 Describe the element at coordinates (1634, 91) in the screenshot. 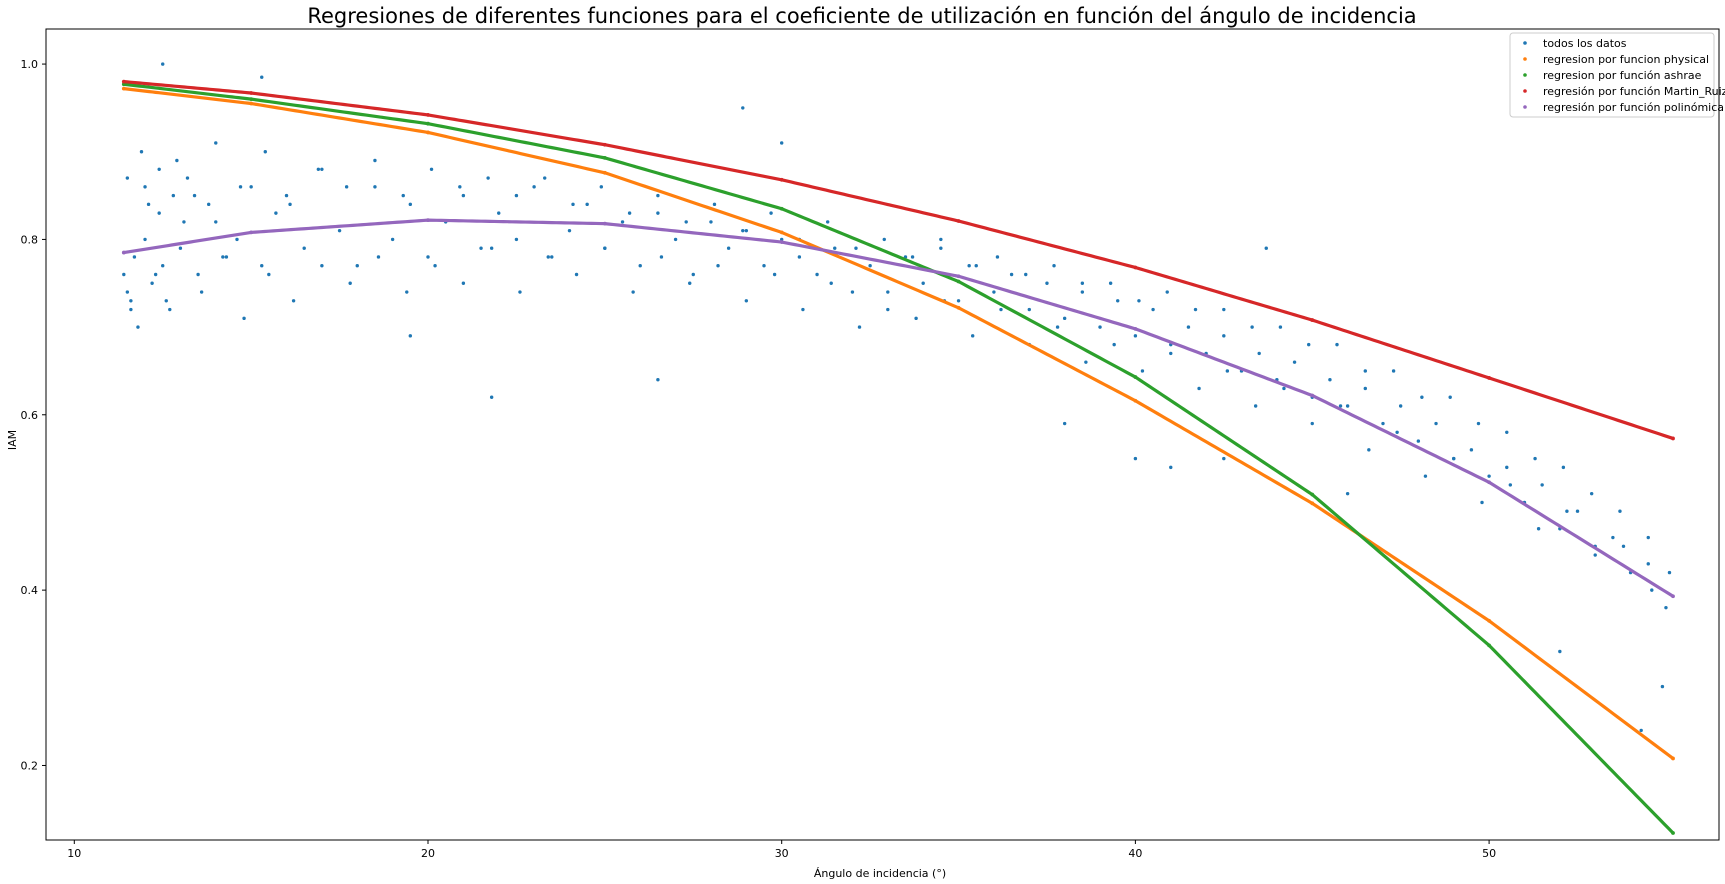

I see `legend-label: regresión por función Martin_Ruiz` at that location.